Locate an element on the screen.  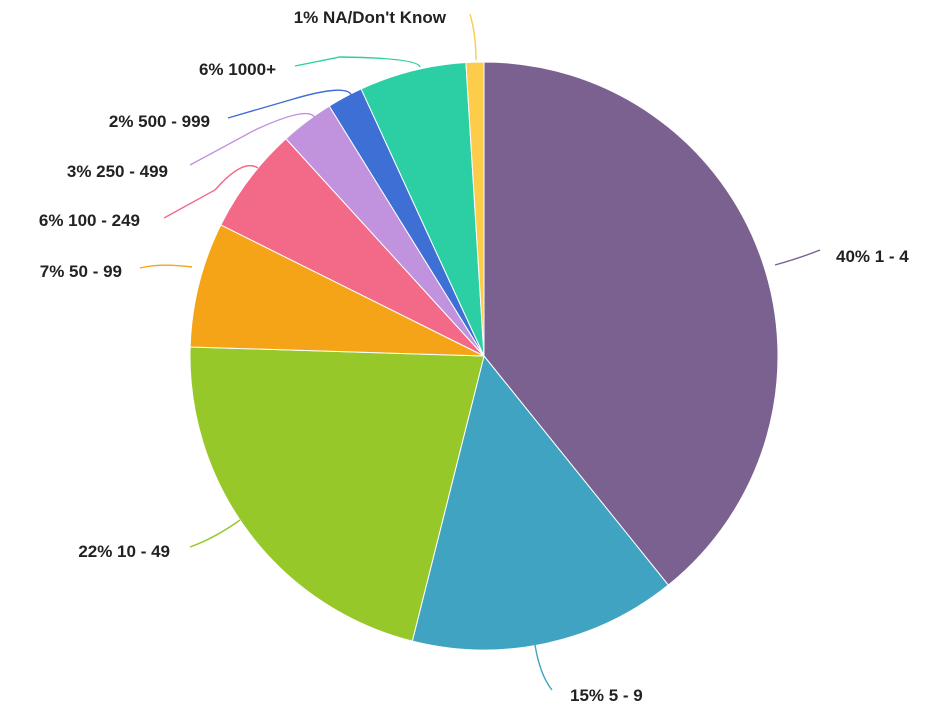
slice-label-50-99: 7% 50 - 99 is located at coordinates (81, 271).